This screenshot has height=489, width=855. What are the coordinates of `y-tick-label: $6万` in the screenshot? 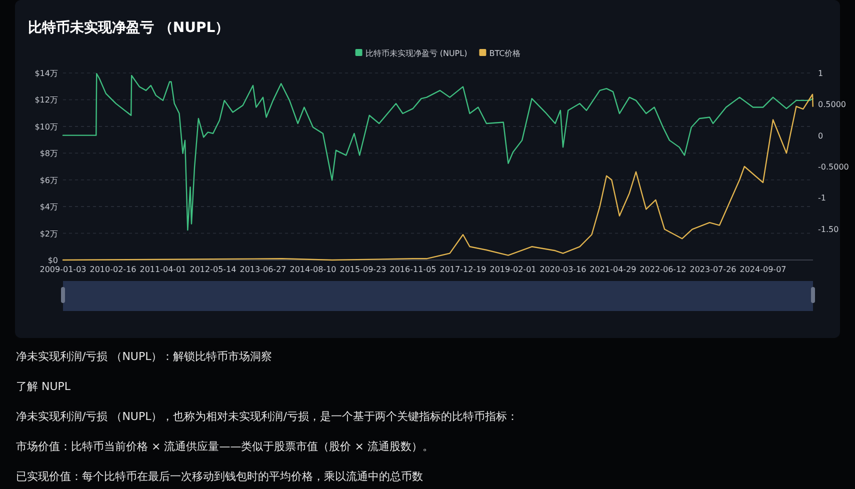 It's located at (49, 180).